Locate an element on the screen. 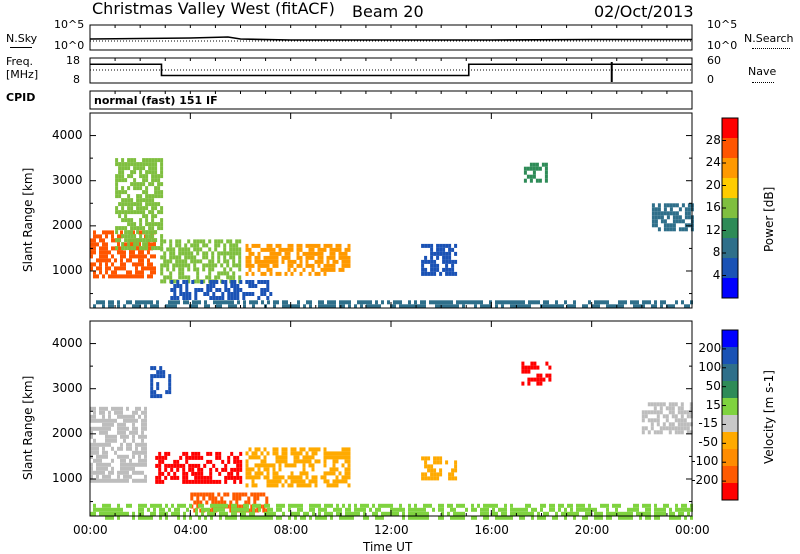  noise-lines is located at coordinates (390, 39).